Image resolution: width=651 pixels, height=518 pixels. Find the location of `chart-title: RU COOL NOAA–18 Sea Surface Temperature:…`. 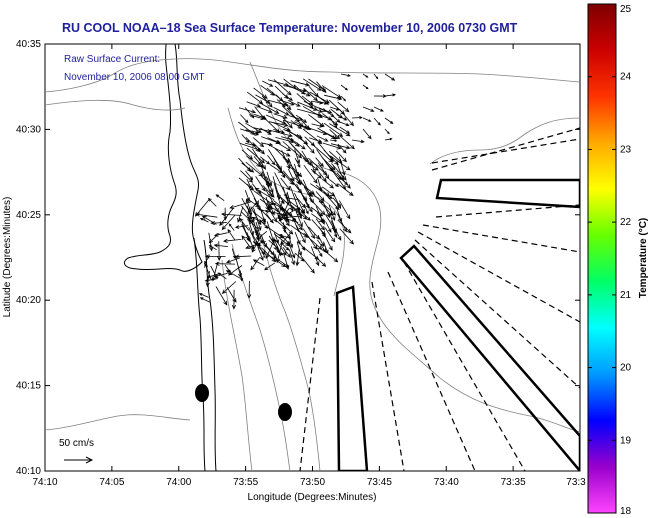

chart-title: RU COOL NOAA–18 Sea Surface Temperature:… is located at coordinates (290, 28).